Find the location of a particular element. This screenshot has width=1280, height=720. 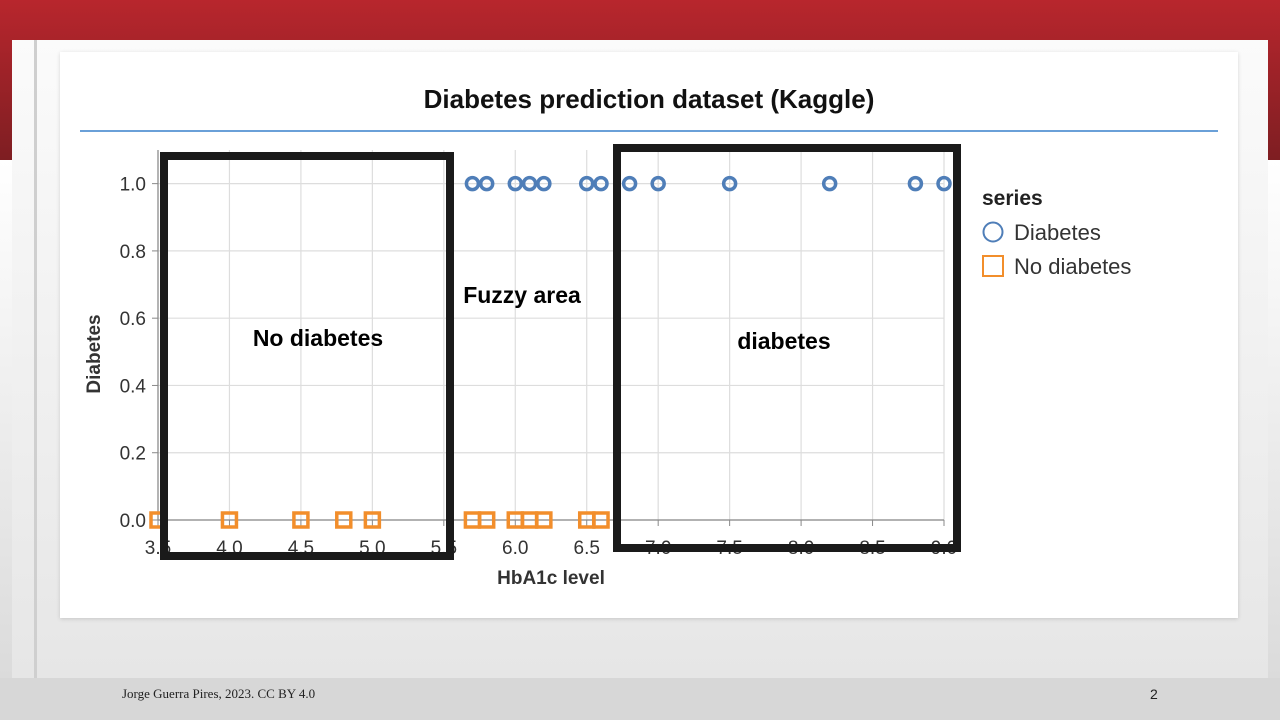

legend: series Diabetes No diabetes is located at coordinates (1099, 236).